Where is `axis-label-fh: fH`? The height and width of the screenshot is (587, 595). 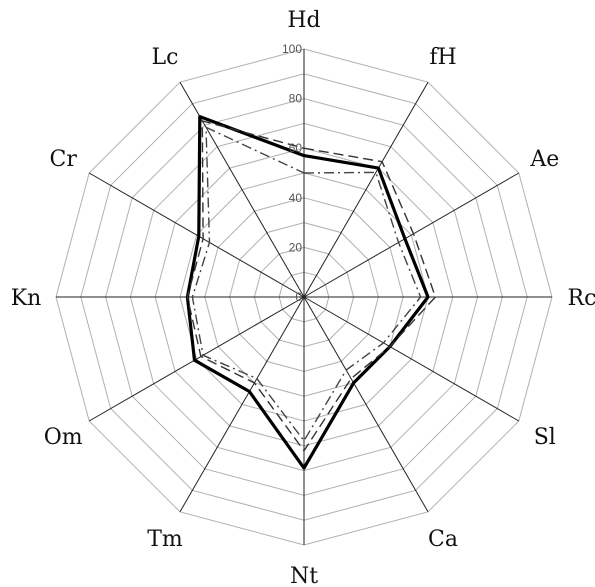 axis-label-fh: fH is located at coordinates (442, 57).